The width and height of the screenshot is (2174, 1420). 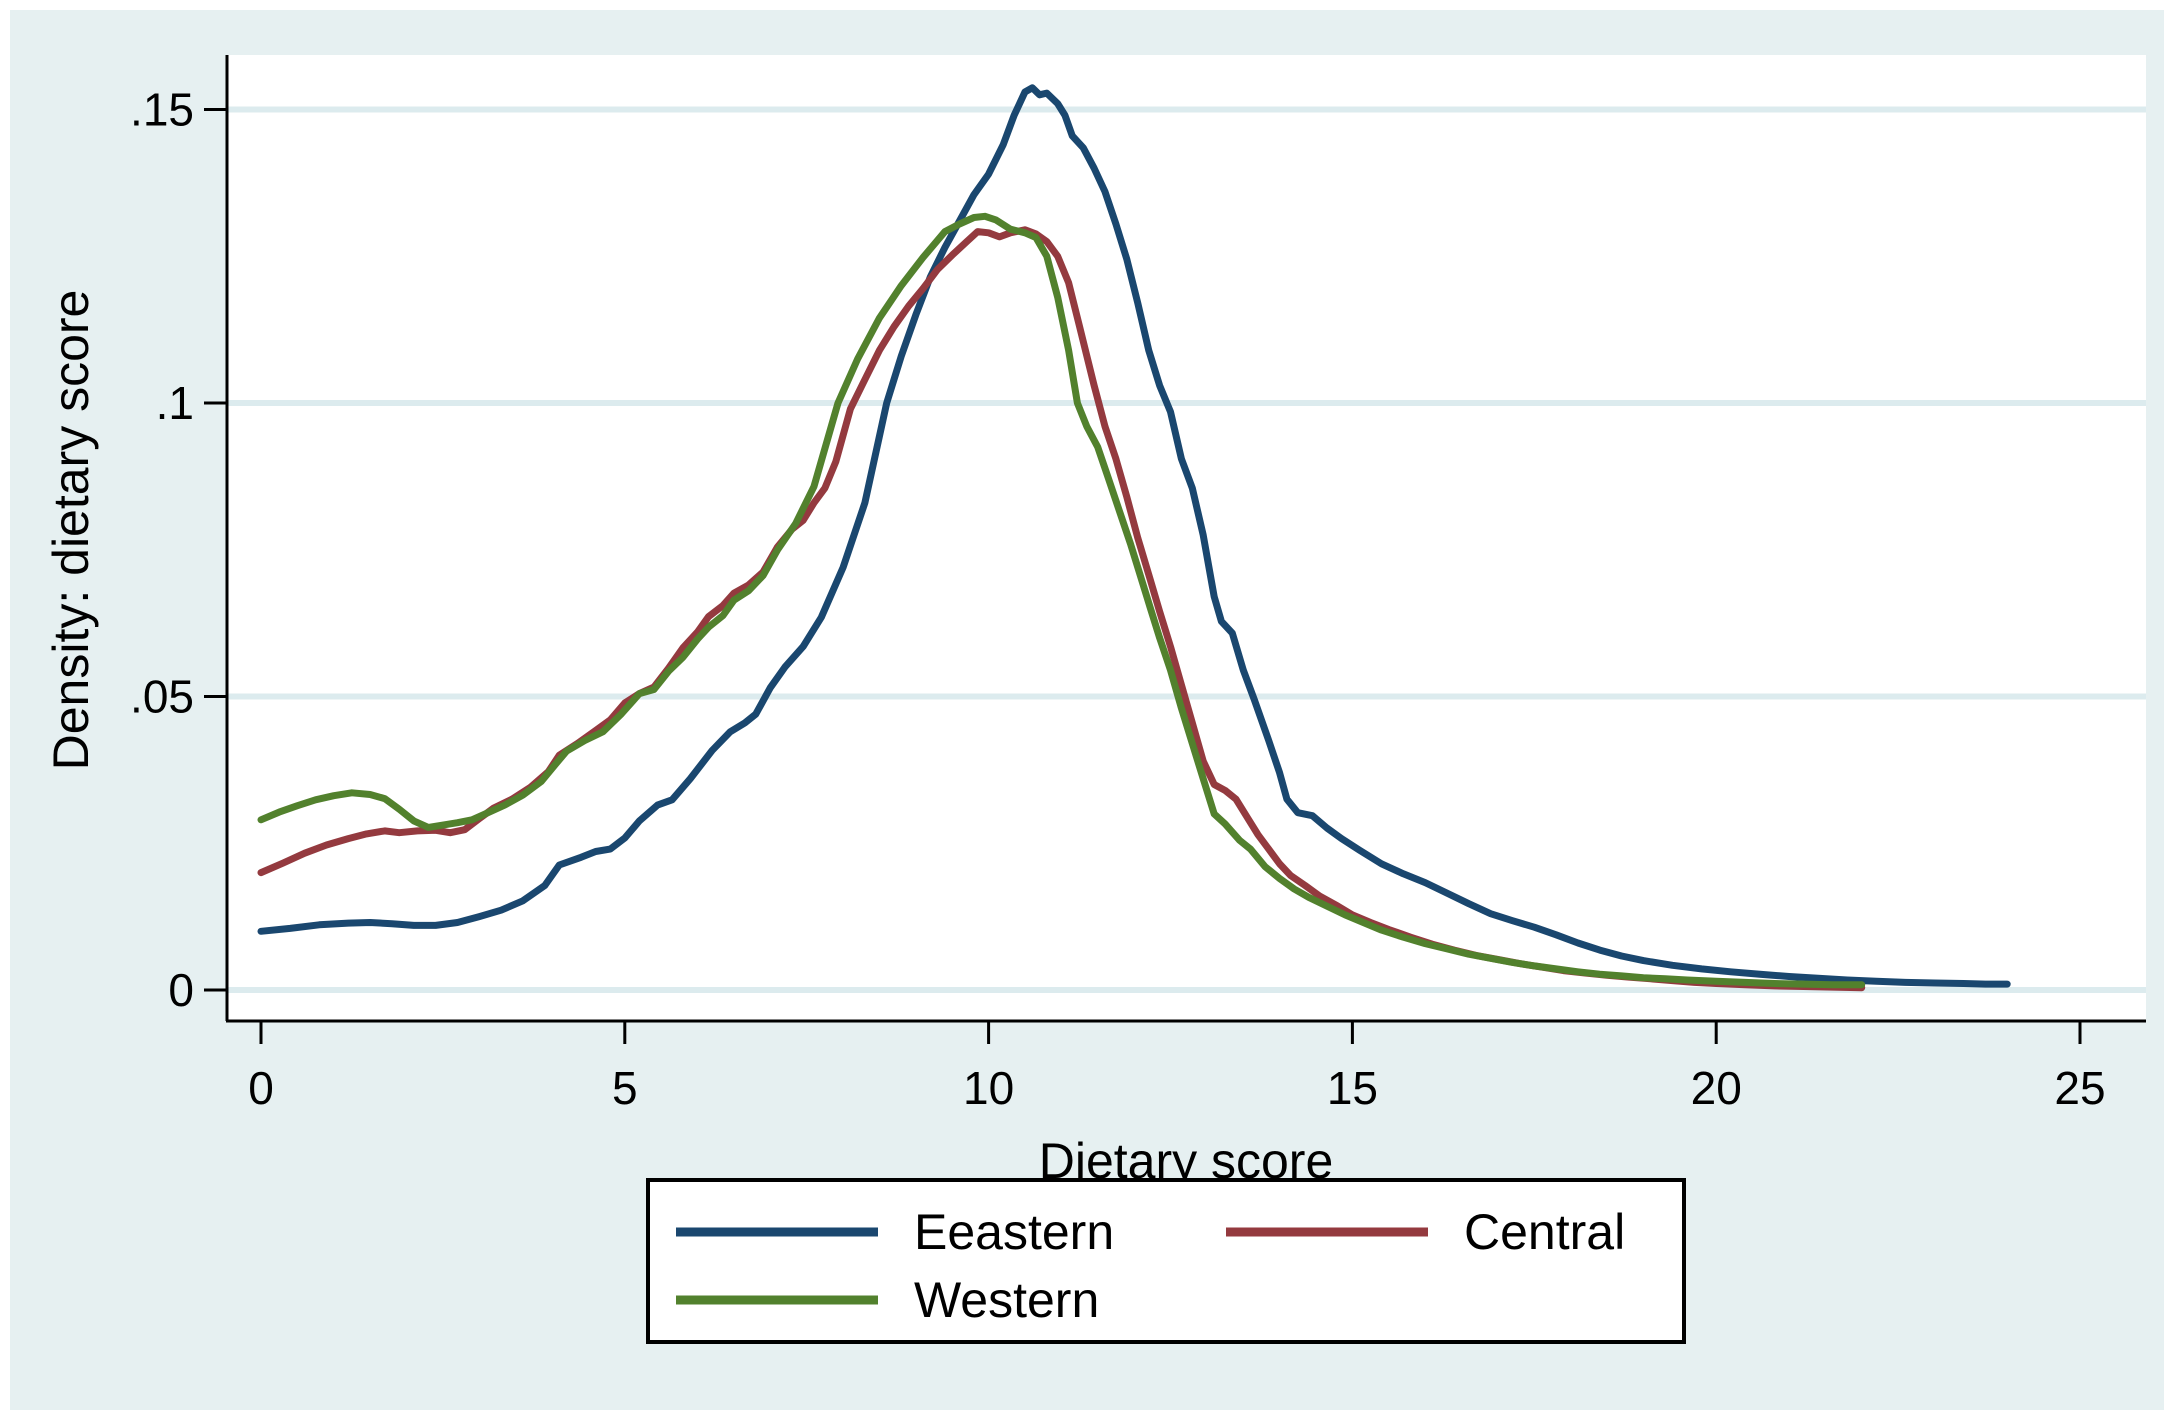 I want to click on legend-label-western: Western, so click(x=1006, y=1300).